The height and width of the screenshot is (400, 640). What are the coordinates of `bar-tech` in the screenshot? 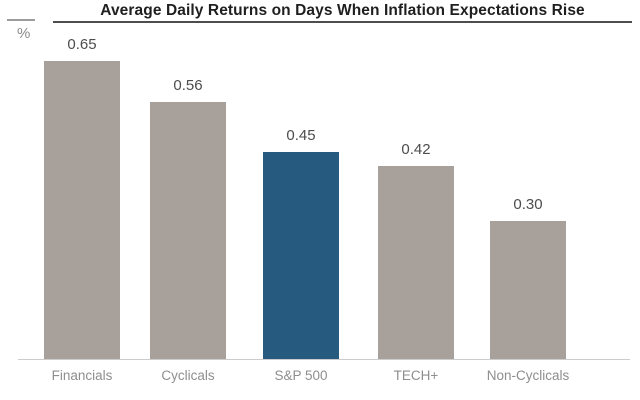 It's located at (416, 262).